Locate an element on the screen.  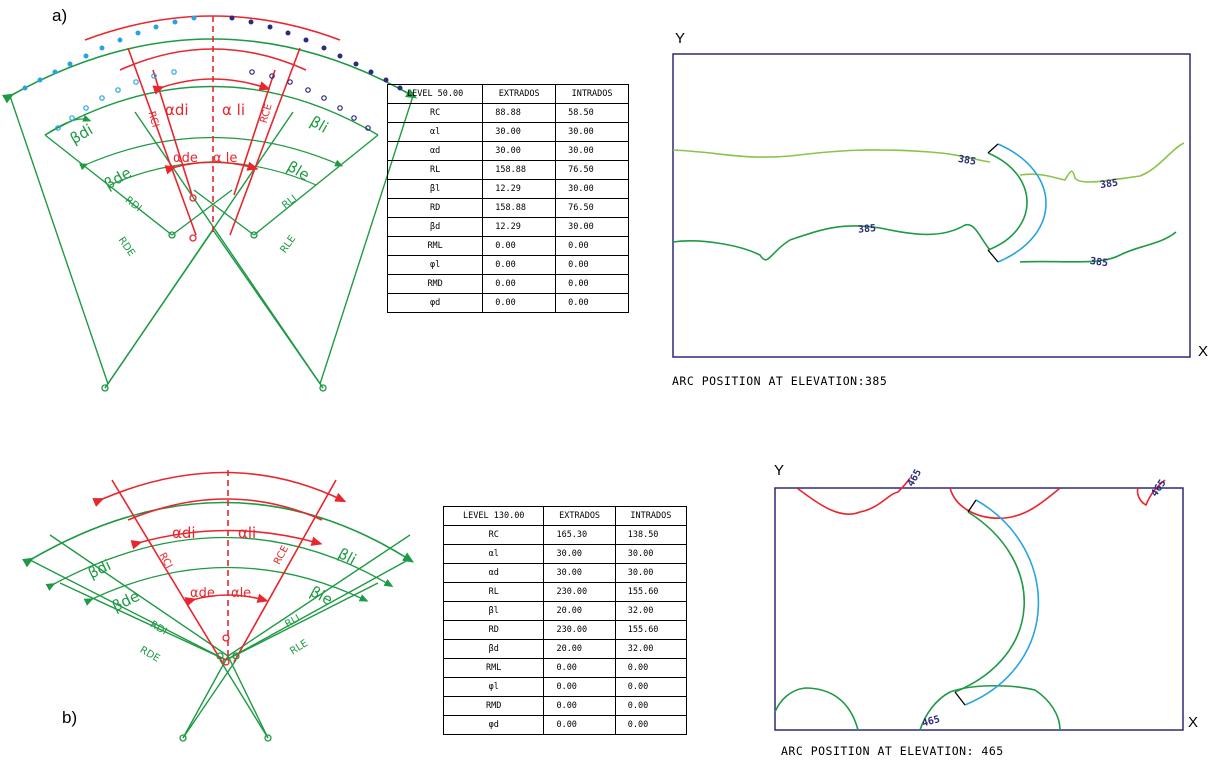
plan-a-y-axis: Y is located at coordinates (680, 38).